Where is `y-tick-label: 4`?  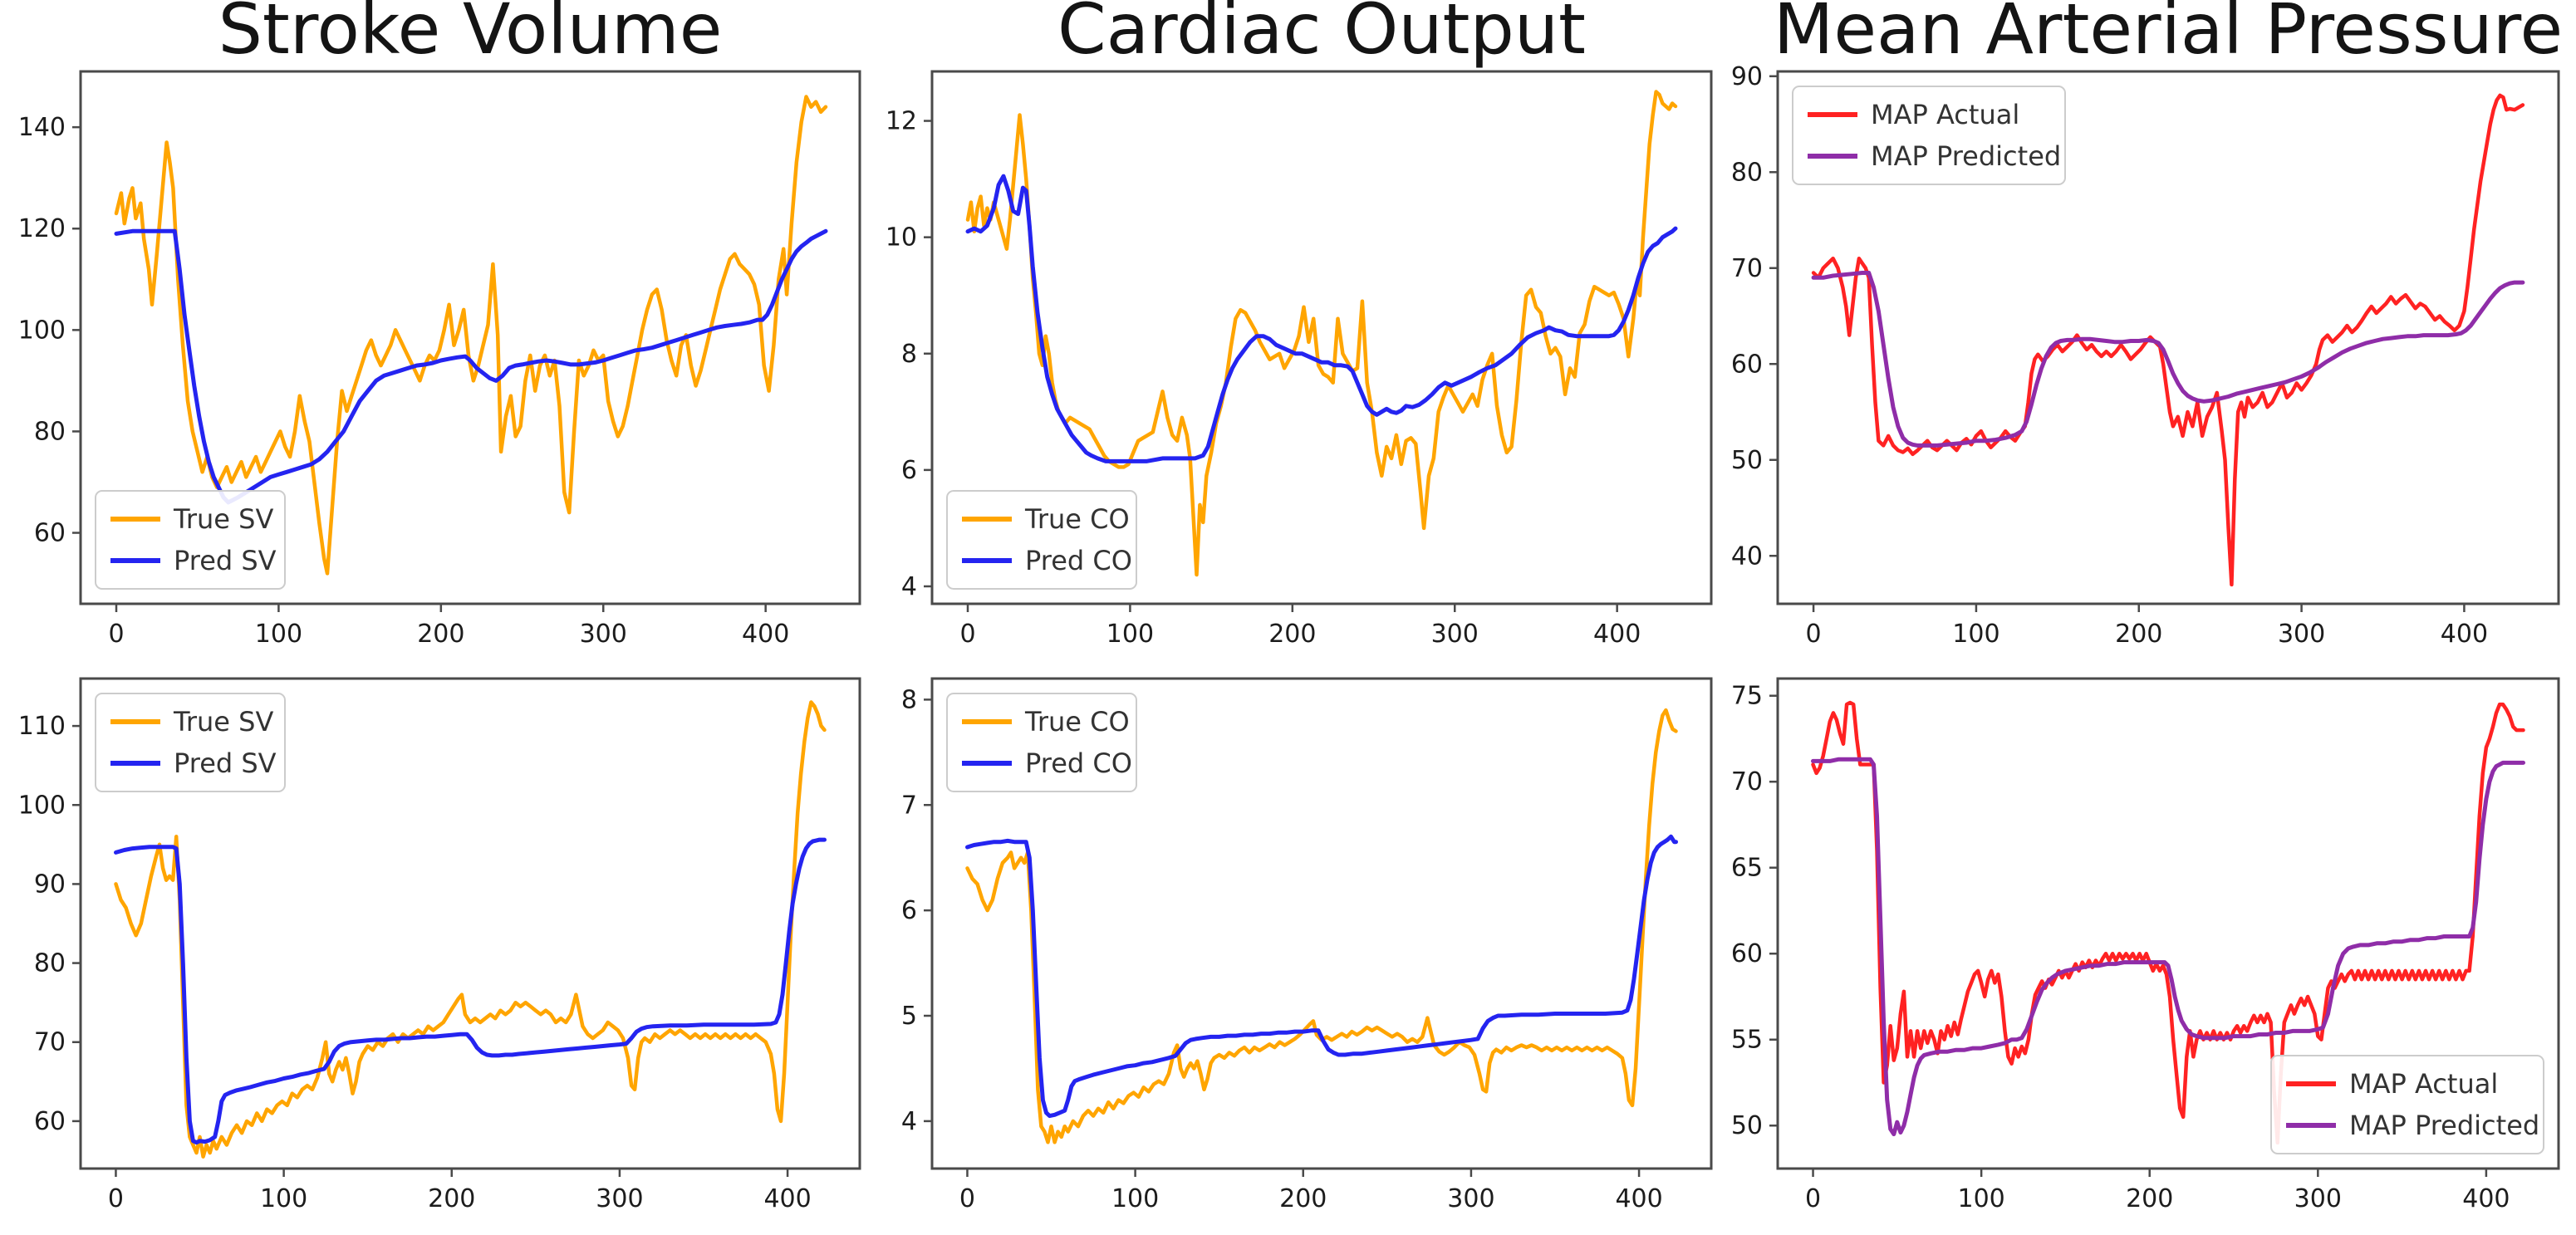
y-tick-label: 4 is located at coordinates (909, 1121).